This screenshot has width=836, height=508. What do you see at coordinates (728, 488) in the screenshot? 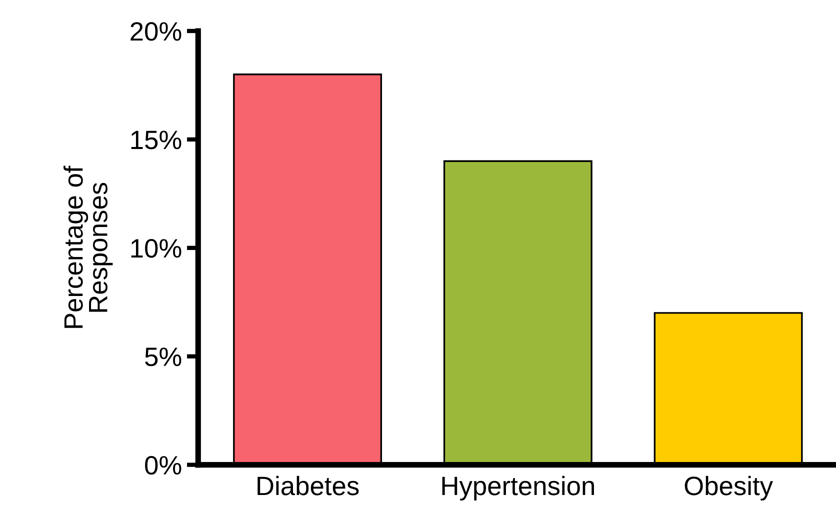
I see `x-tick-label: Obesity` at bounding box center [728, 488].